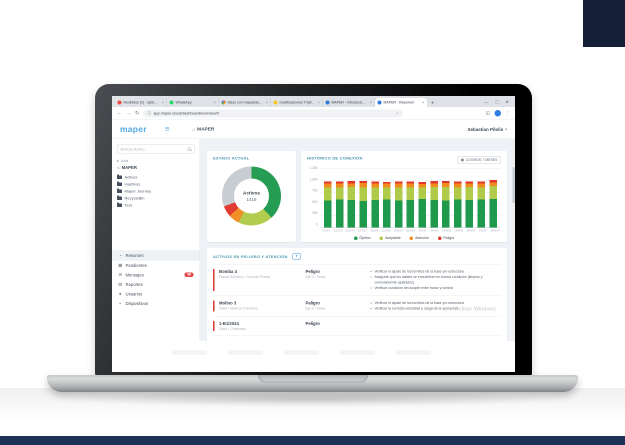 The height and width of the screenshot is (445, 625). Describe the element at coordinates (350, 231) in the screenshot. I see `x-tick-label: 20/2/24` at that location.